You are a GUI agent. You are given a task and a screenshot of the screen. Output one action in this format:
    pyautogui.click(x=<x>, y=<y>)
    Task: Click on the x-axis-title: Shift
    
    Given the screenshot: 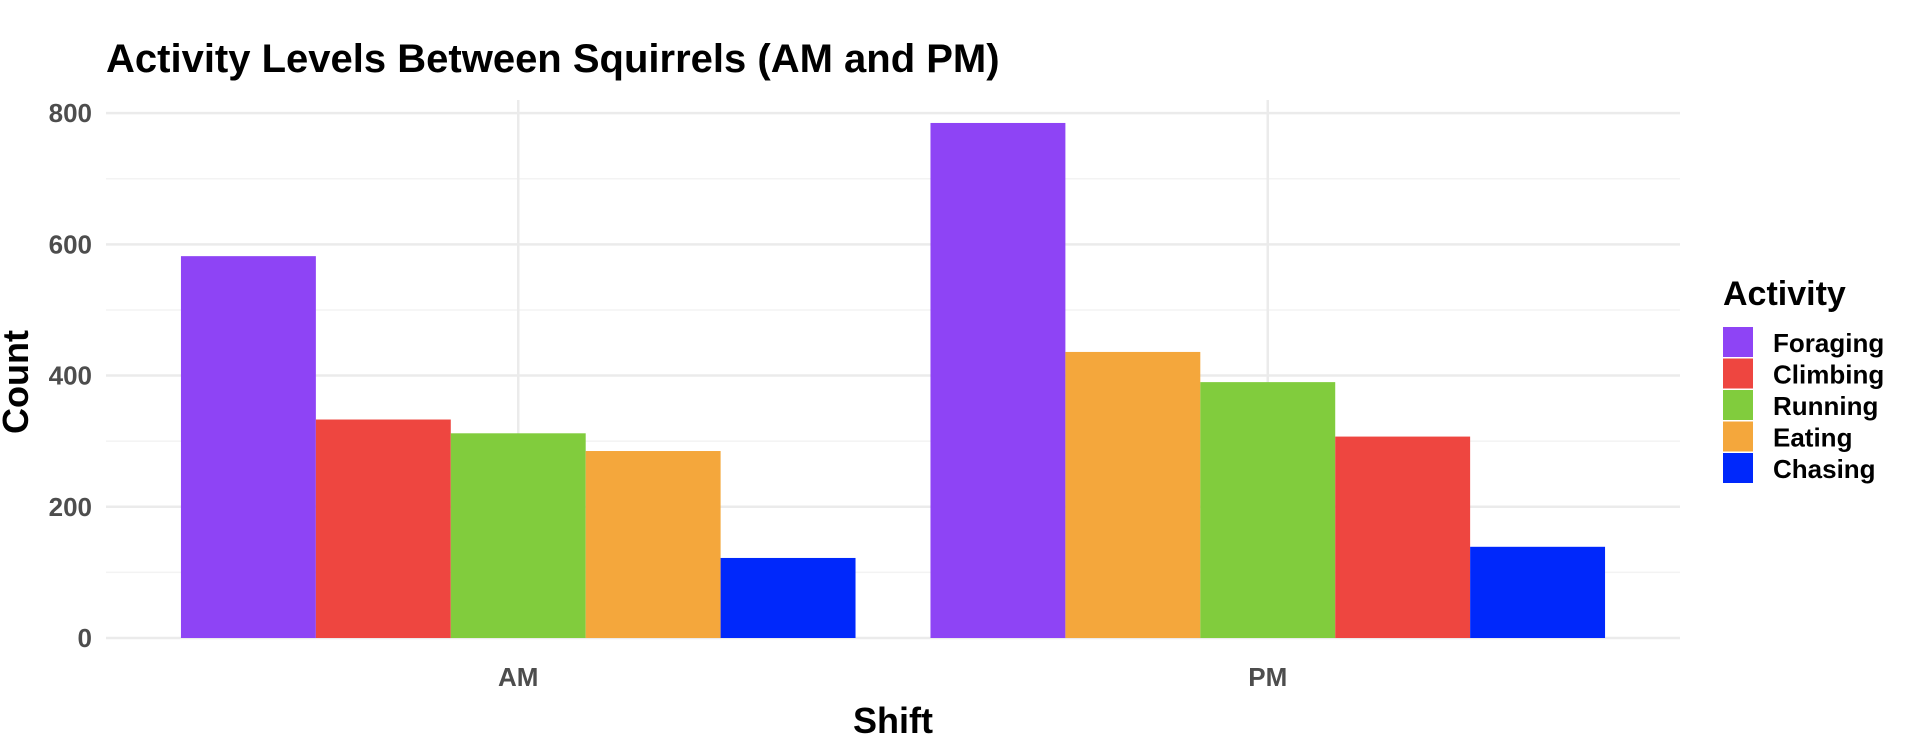 What is the action you would take?
    pyautogui.click(x=893, y=720)
    